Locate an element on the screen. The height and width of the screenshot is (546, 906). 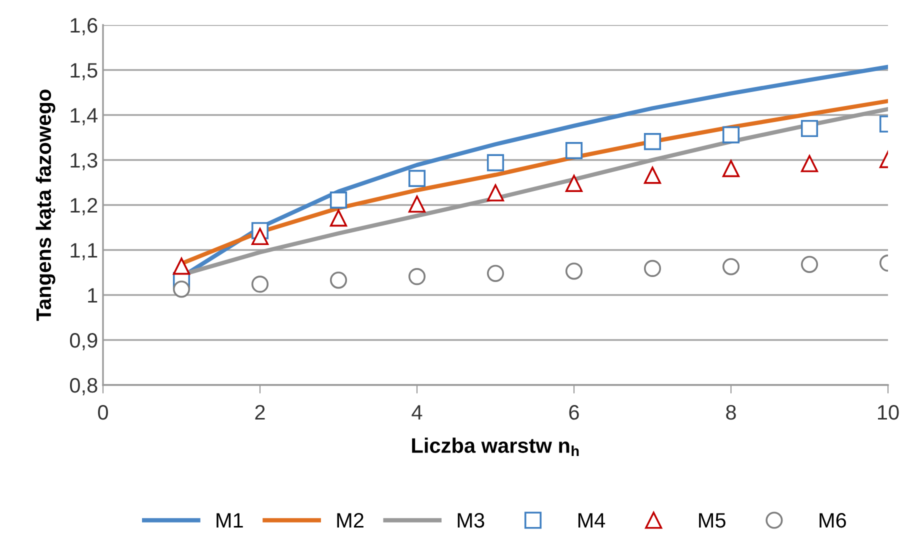
y-axis-title: Tangens kąta fazowego is located at coordinates (46, 205).